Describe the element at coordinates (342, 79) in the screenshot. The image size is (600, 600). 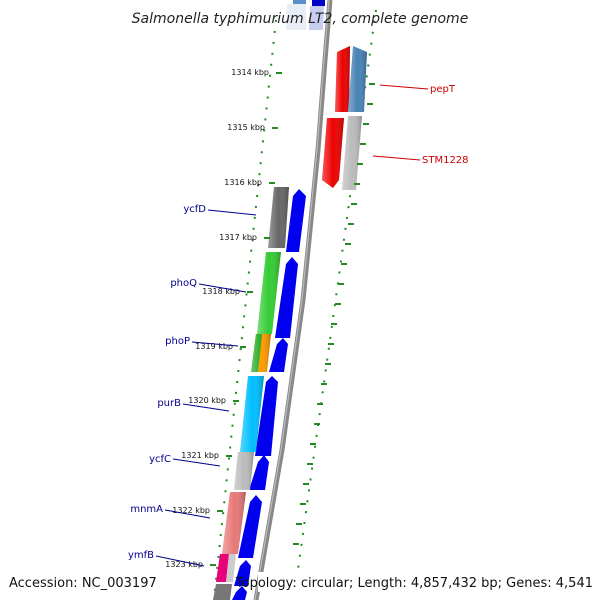
I see `gene-pepT-arrow` at that location.